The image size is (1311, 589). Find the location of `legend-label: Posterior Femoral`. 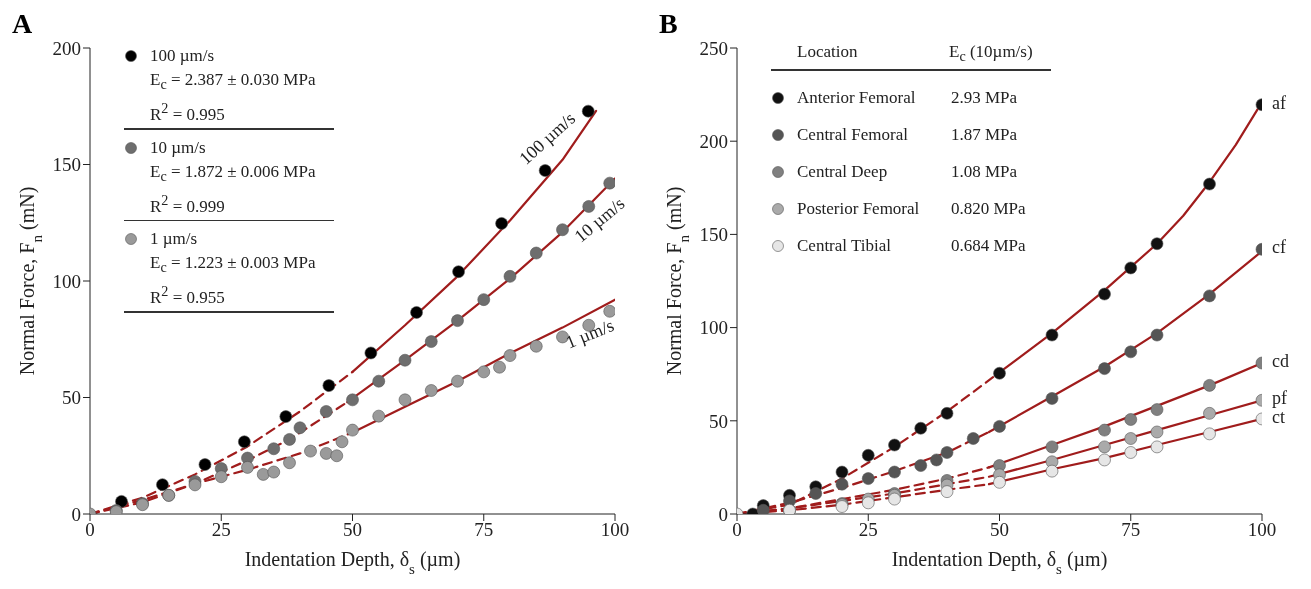

legend-label: Posterior Femoral is located at coordinates (859, 208).